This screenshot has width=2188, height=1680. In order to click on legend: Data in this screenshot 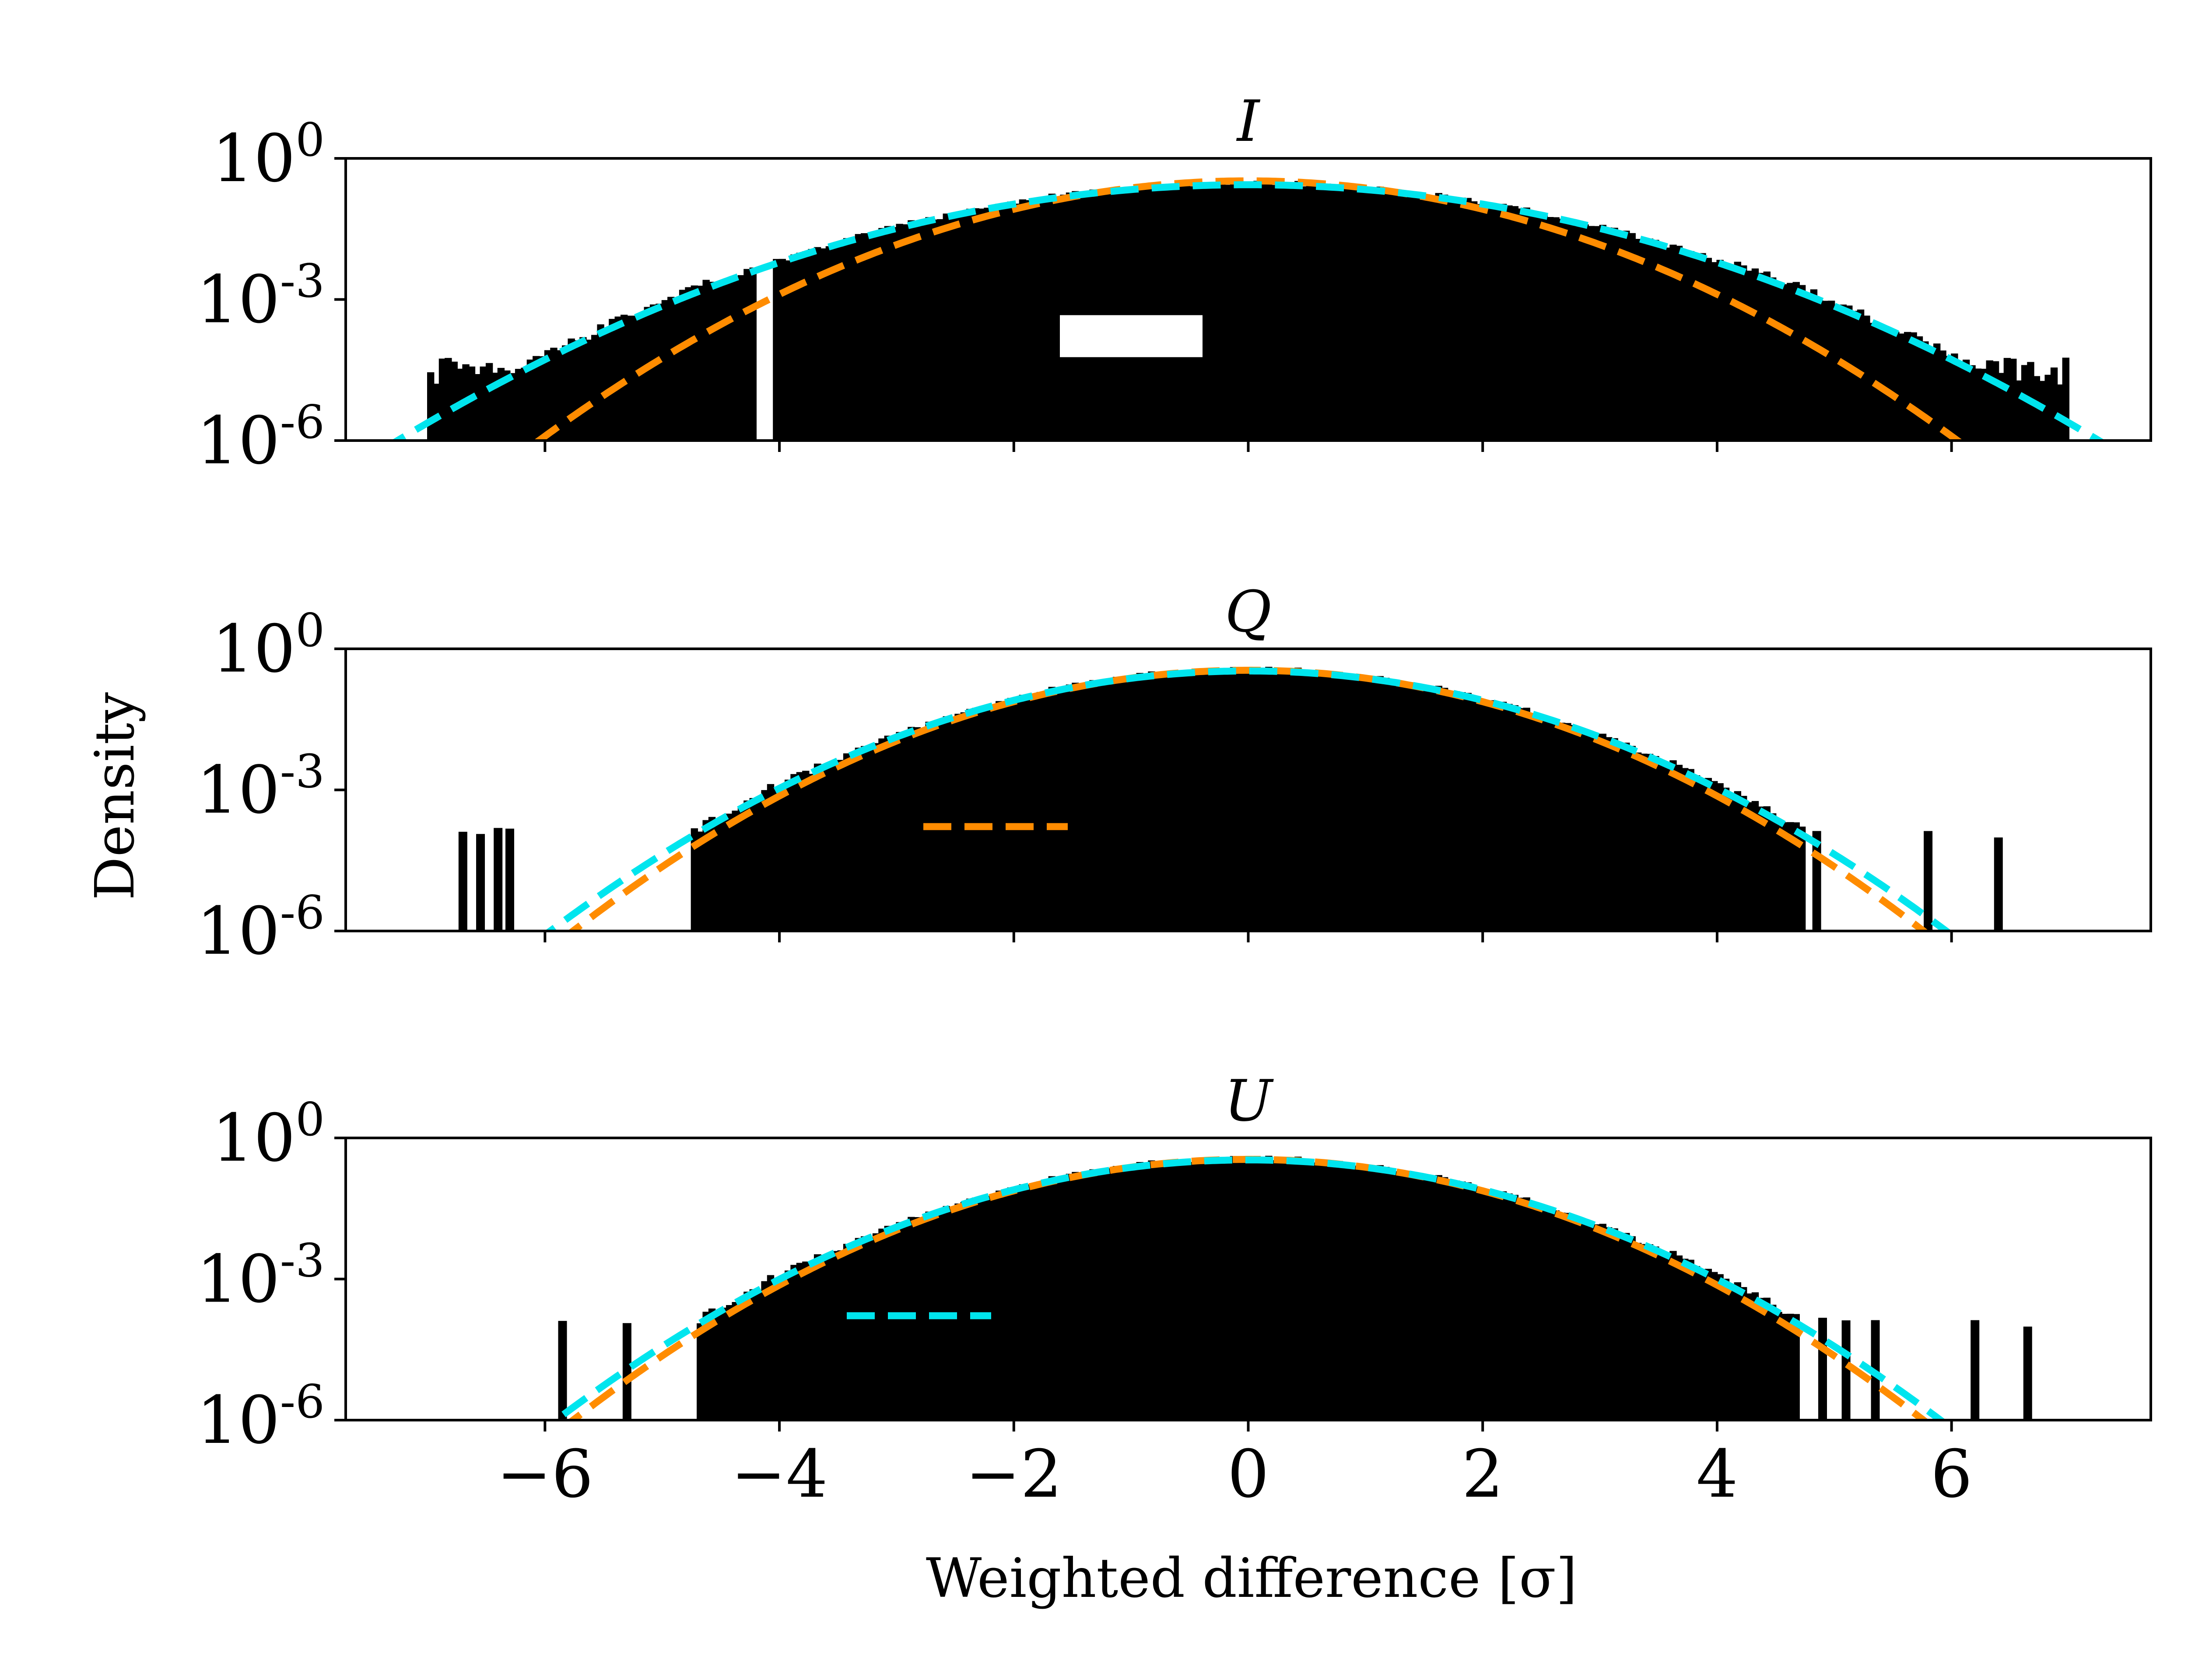, I will do `click(1239, 336)`.